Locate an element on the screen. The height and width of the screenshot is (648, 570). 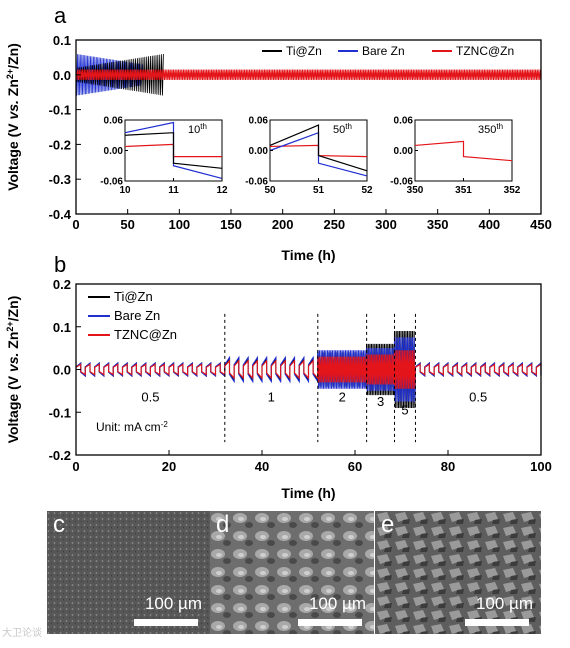
inset-1-ytick-label-2: -0.06 is located at coordinates (256, 182).